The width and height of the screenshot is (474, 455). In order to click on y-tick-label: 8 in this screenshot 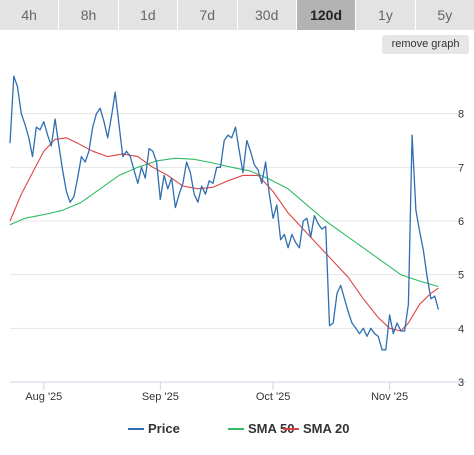, I will do `click(461, 115)`.